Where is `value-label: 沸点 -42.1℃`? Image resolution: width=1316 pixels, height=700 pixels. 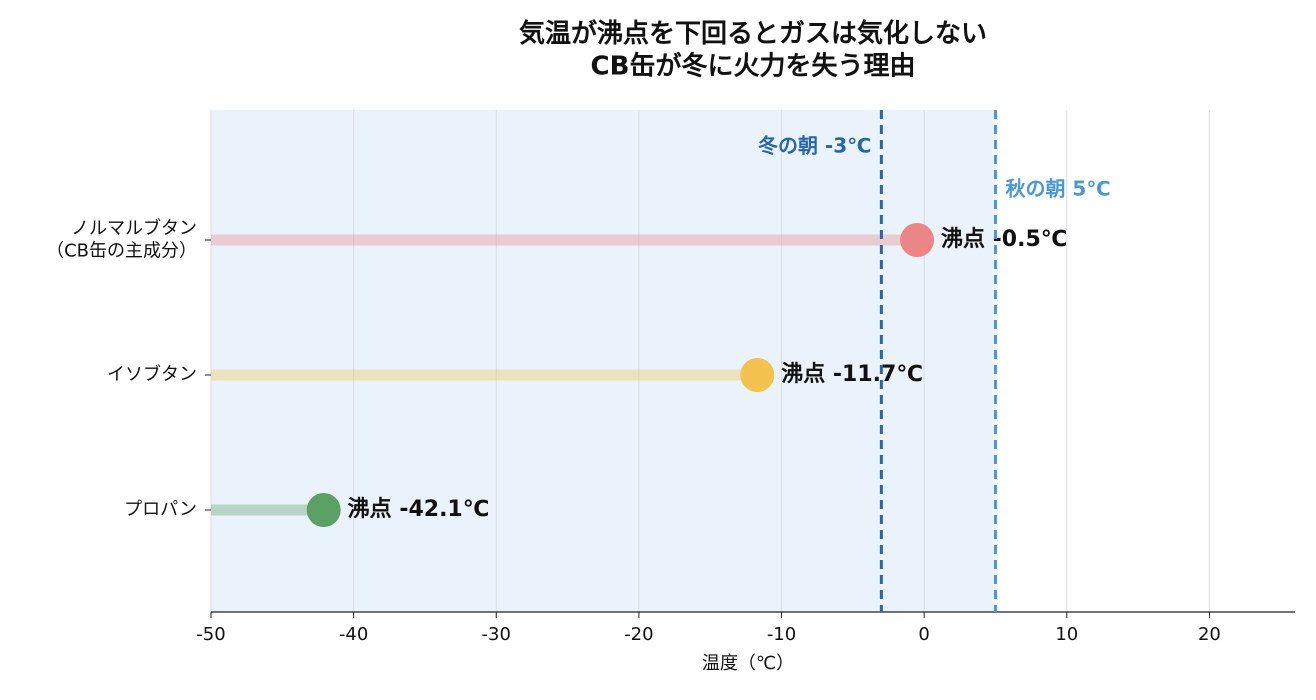
value-label: 沸点 -42.1℃ is located at coordinates (419, 509).